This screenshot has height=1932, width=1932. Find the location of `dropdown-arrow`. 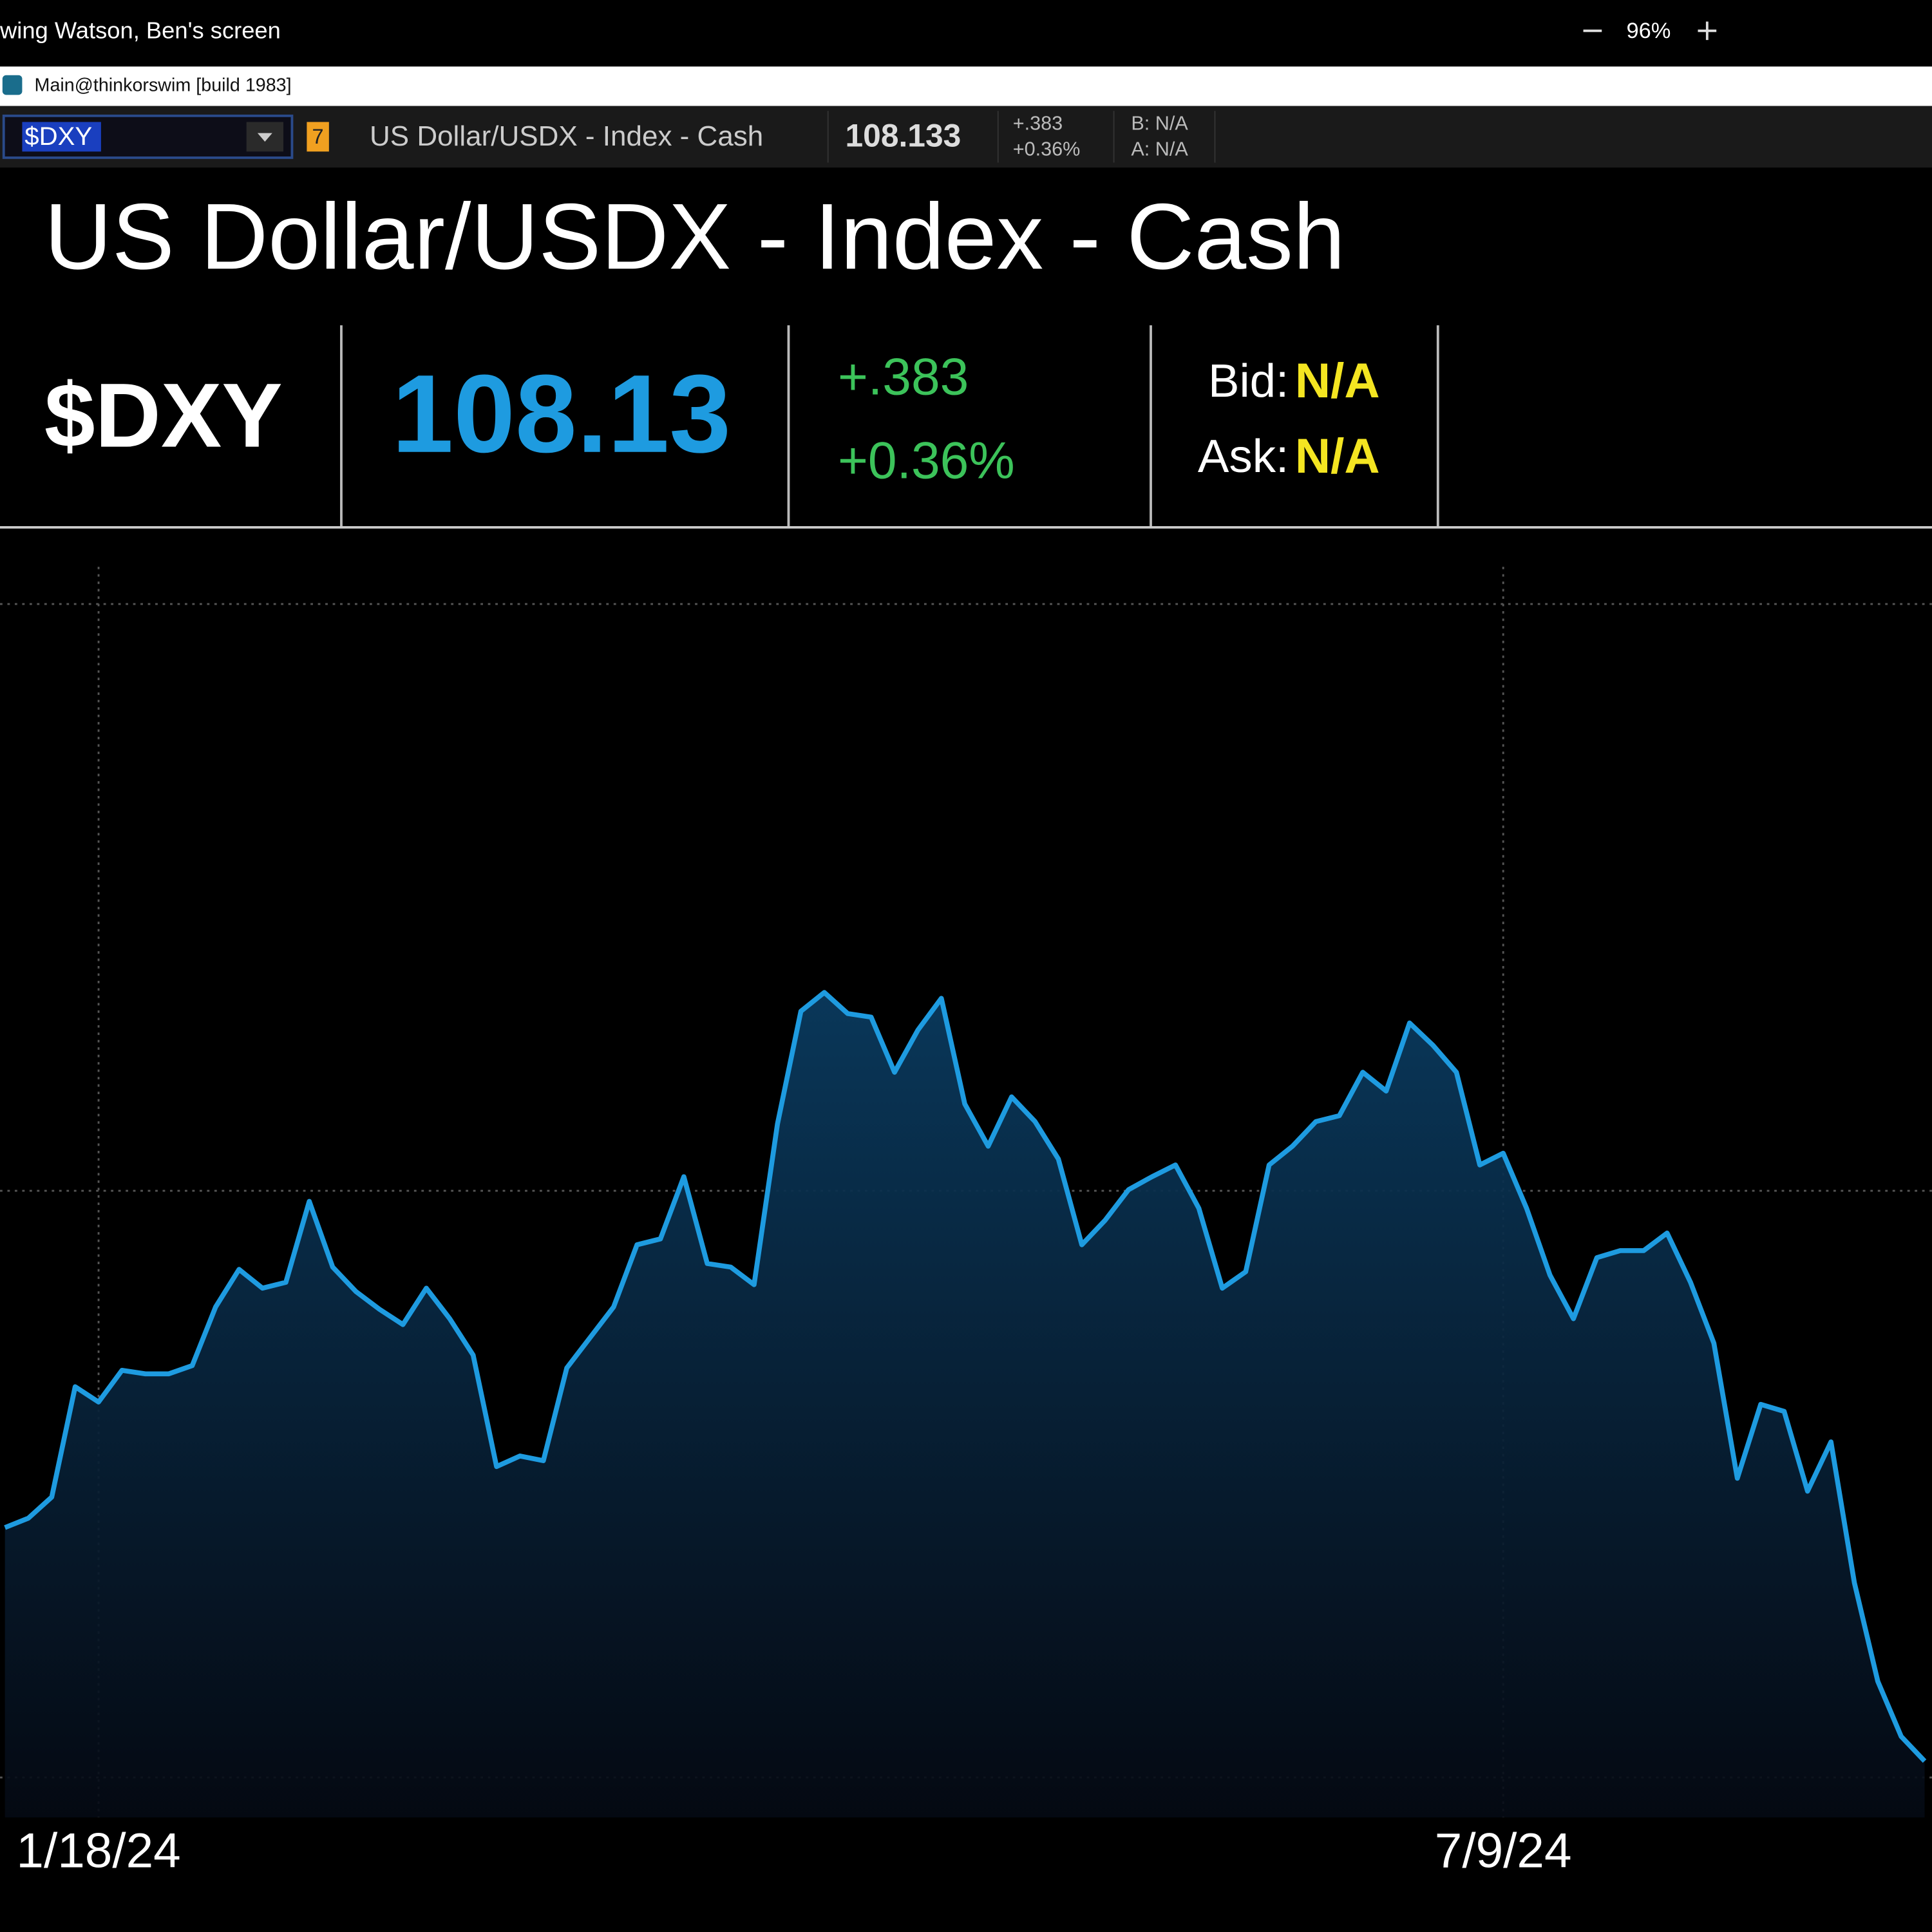

dropdown-arrow is located at coordinates (264, 137).